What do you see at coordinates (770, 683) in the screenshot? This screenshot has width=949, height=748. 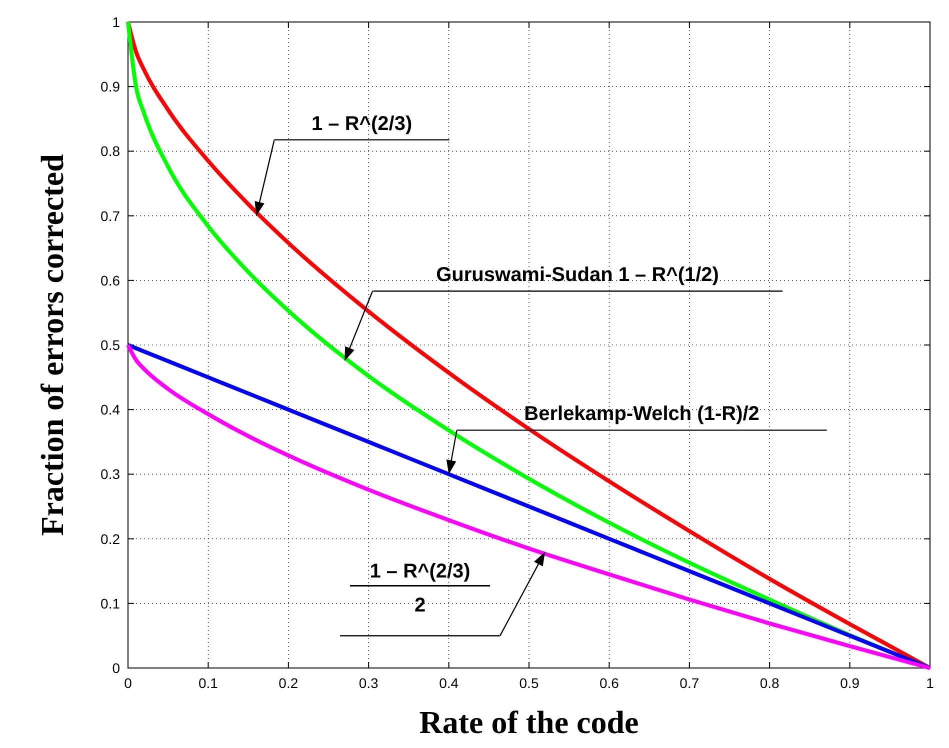 I see `x-tick-label: 0.8` at bounding box center [770, 683].